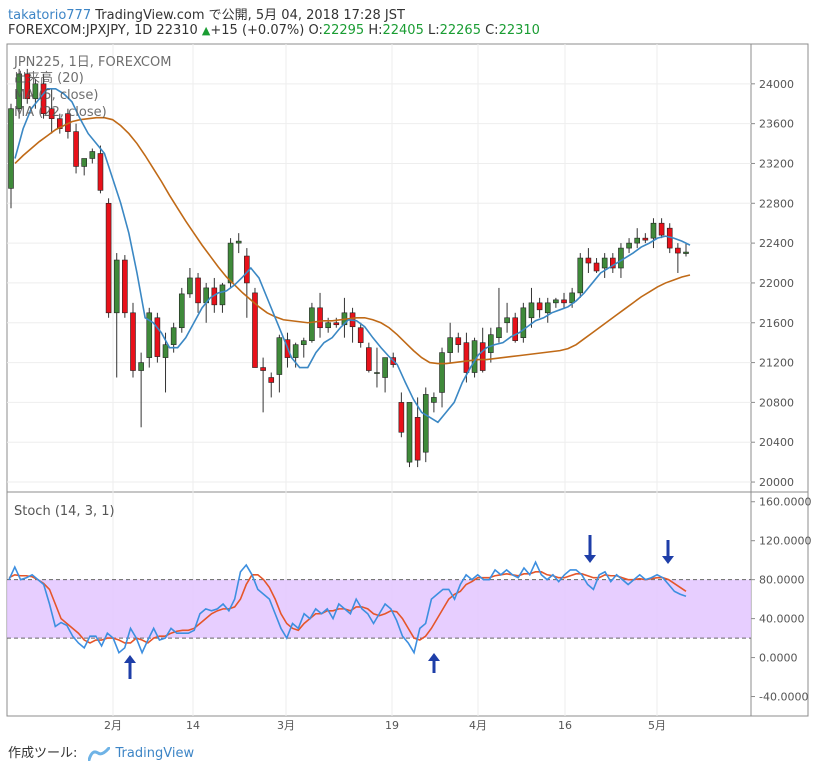  I want to click on price-tick-label: 22000, so click(776, 283).